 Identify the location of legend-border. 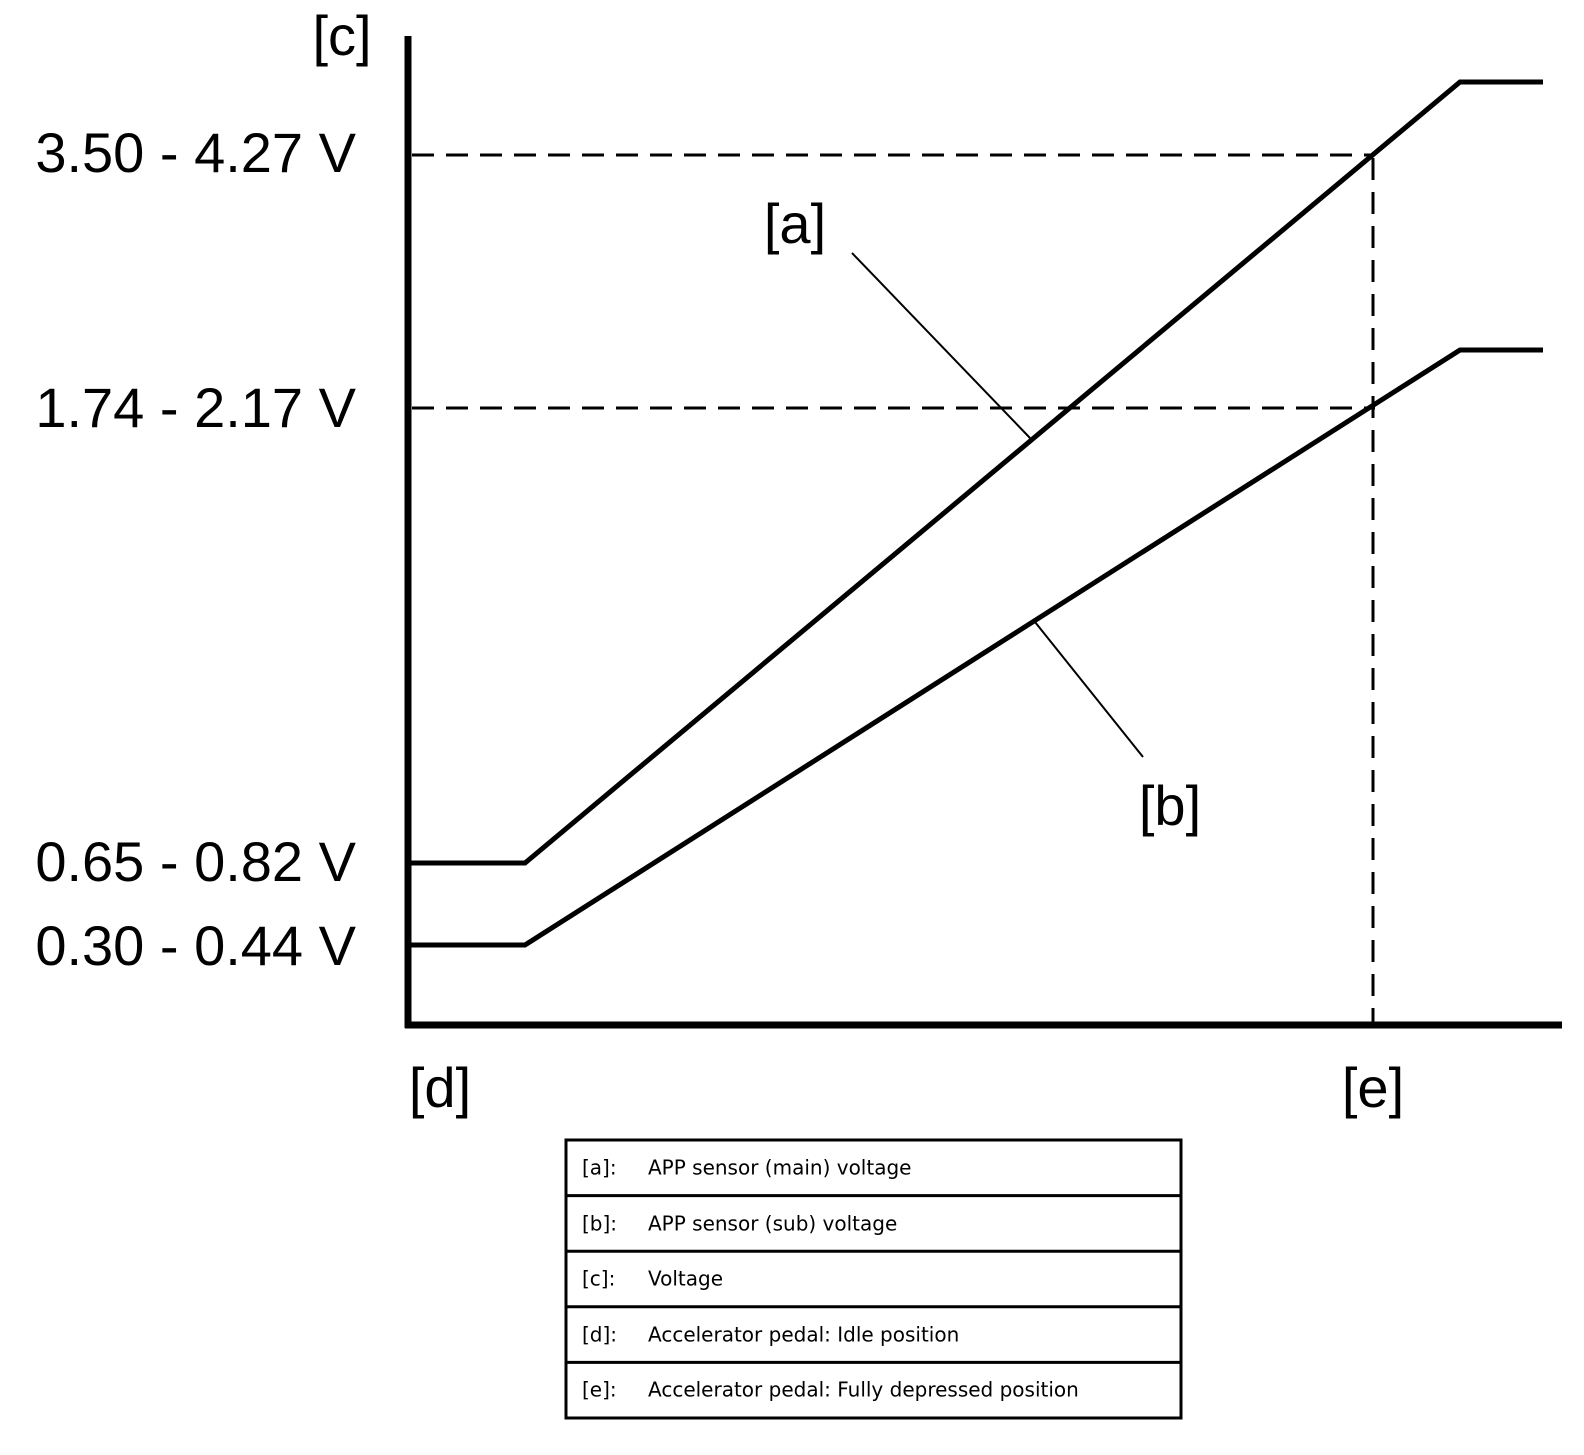
(873, 1279).